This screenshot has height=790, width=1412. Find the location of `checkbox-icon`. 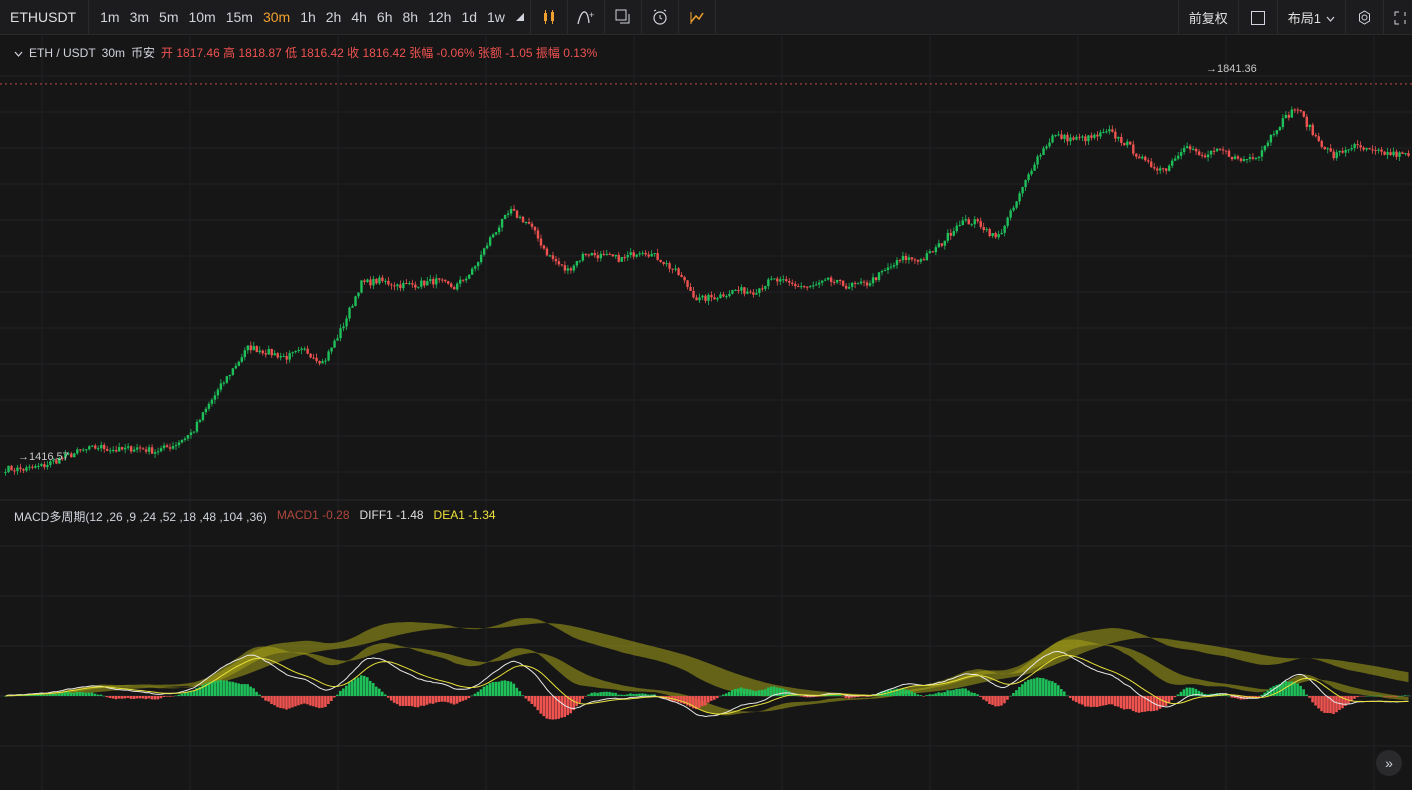

checkbox-icon is located at coordinates (1257, 17).